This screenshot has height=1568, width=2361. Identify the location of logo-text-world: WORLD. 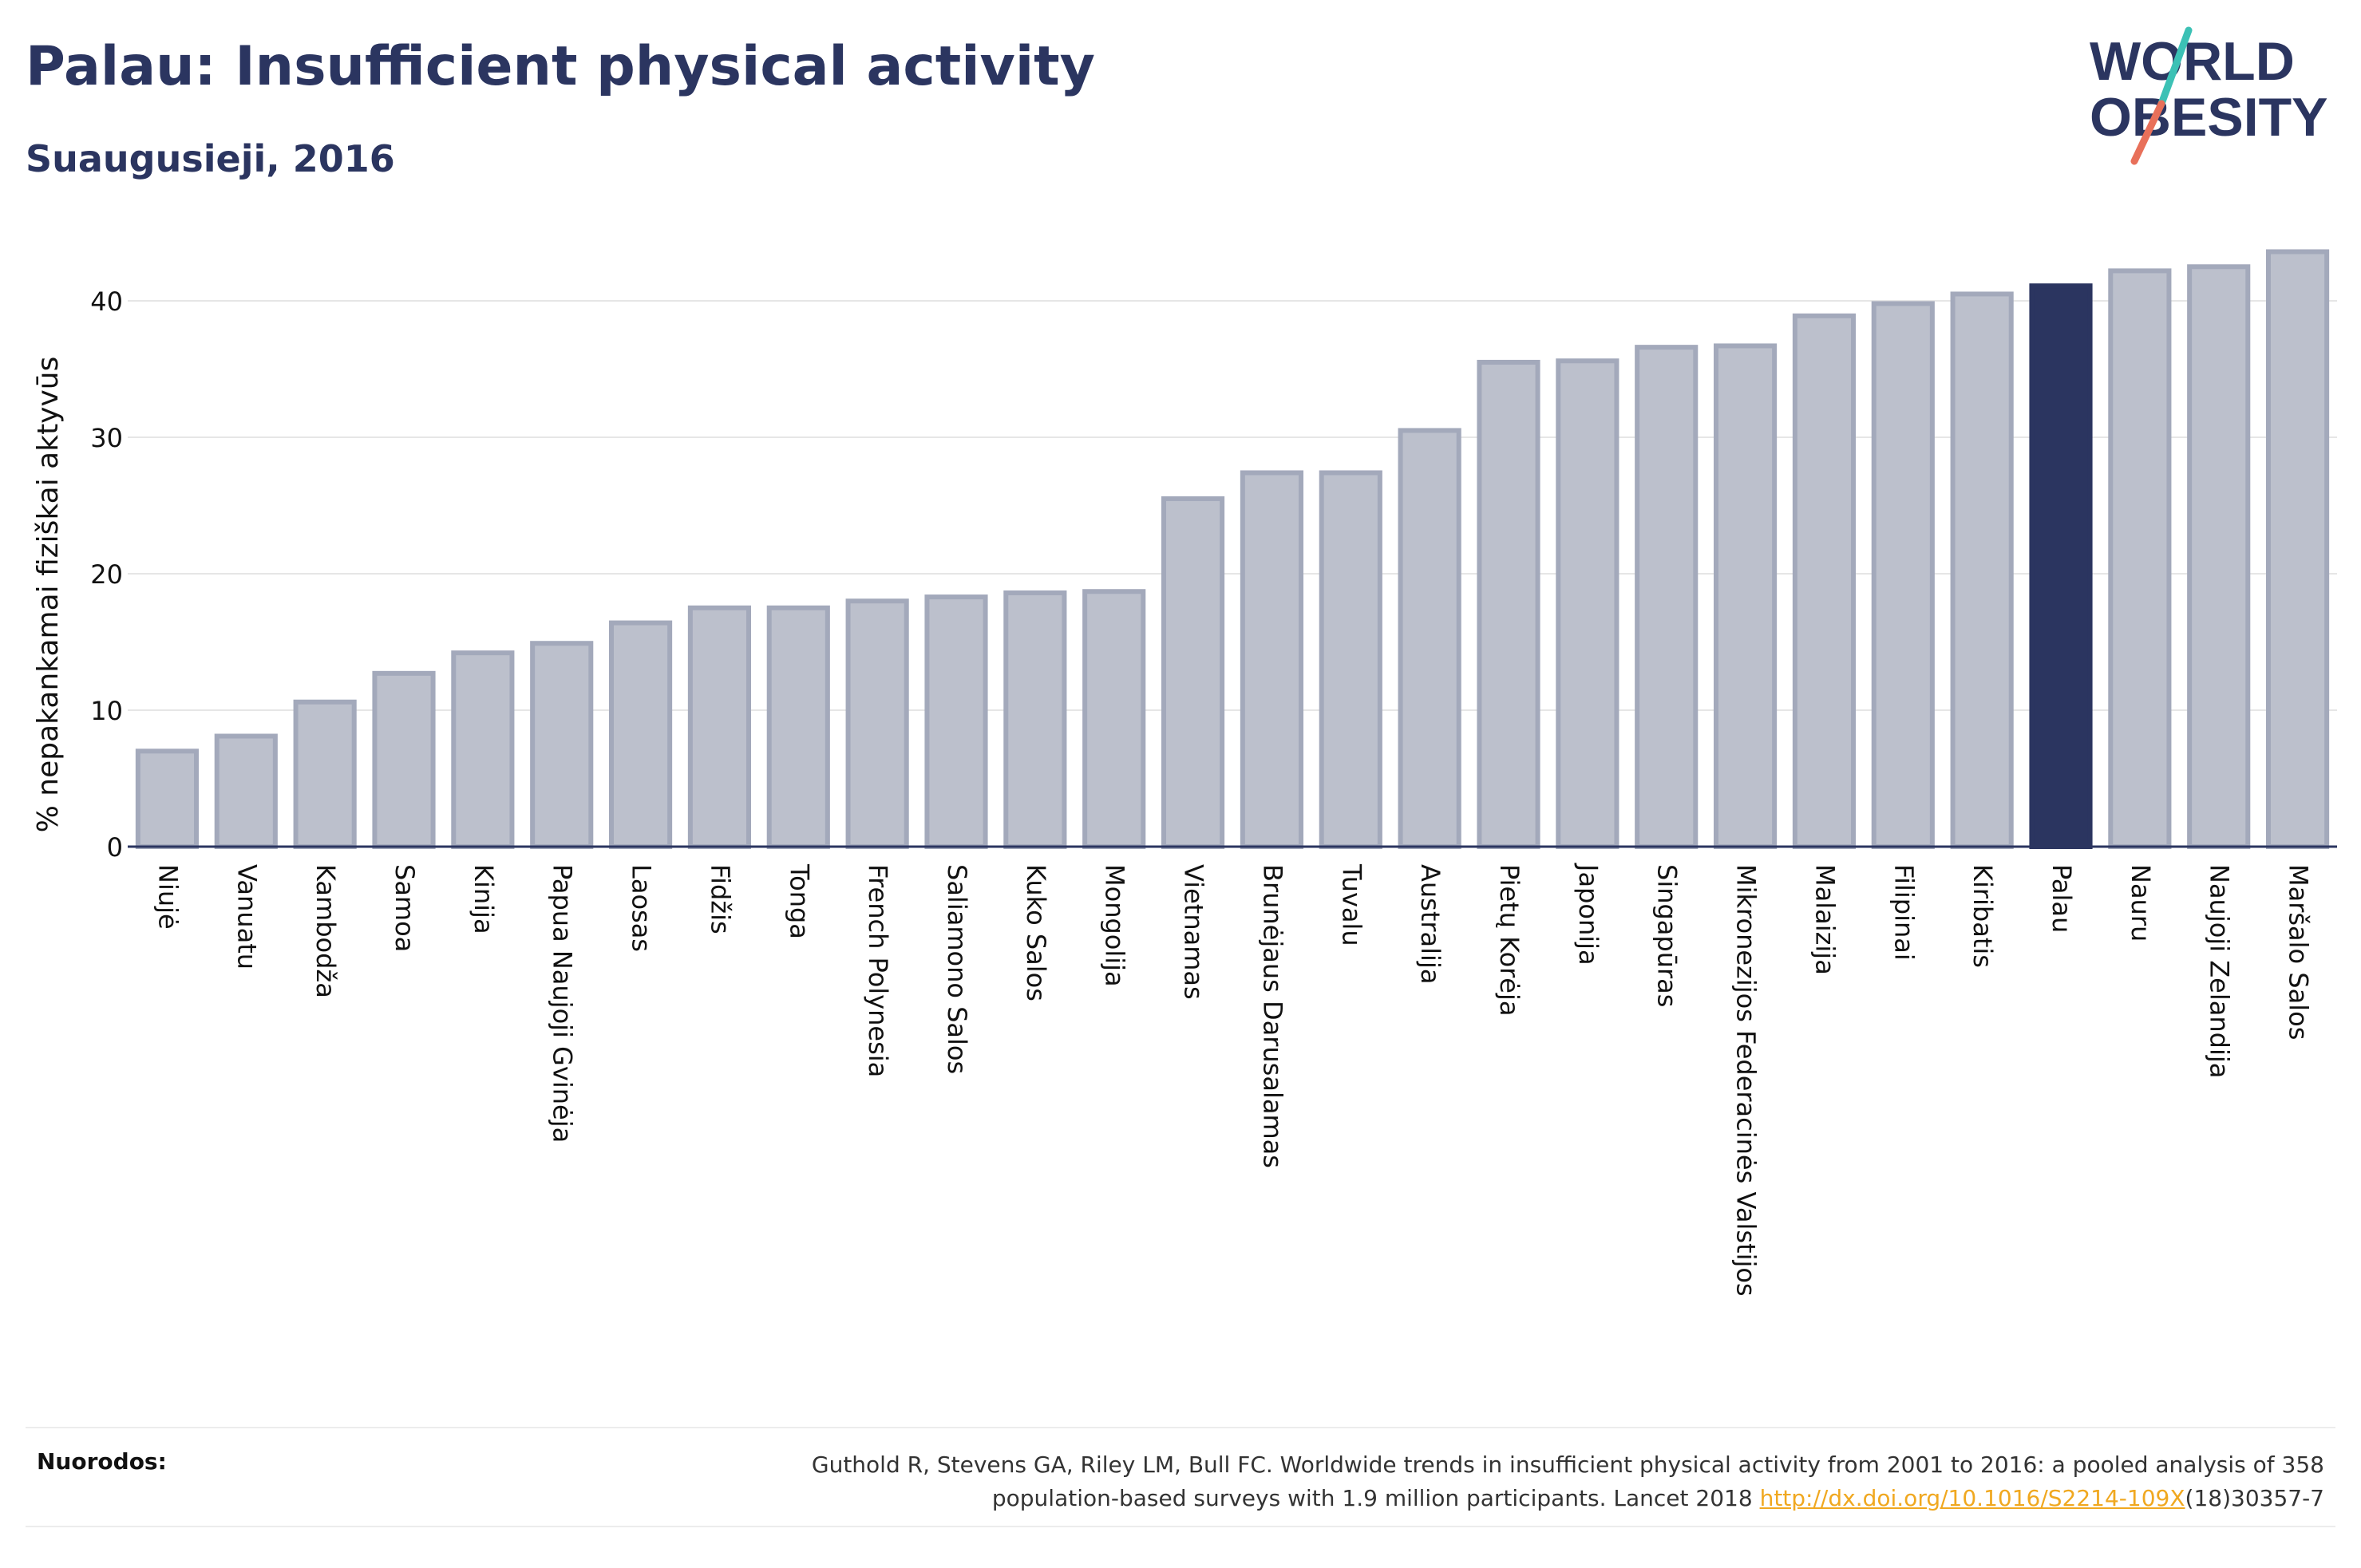
(2192, 61).